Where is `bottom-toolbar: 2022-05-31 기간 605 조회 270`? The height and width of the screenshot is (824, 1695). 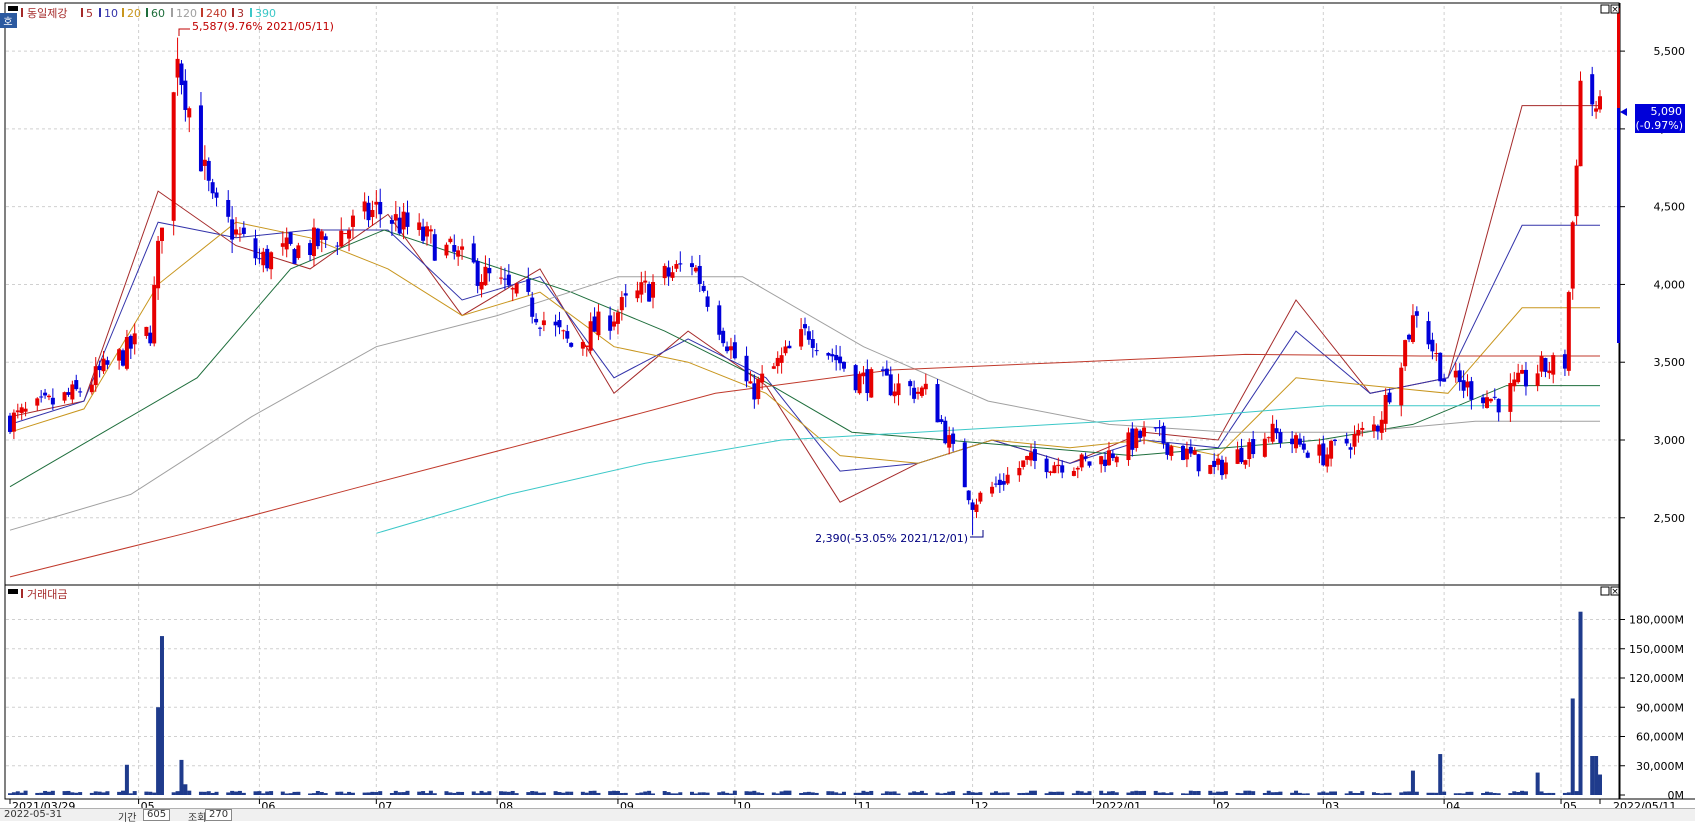
bottom-toolbar: 2022-05-31 기간 605 조회 270 is located at coordinates (847, 816).